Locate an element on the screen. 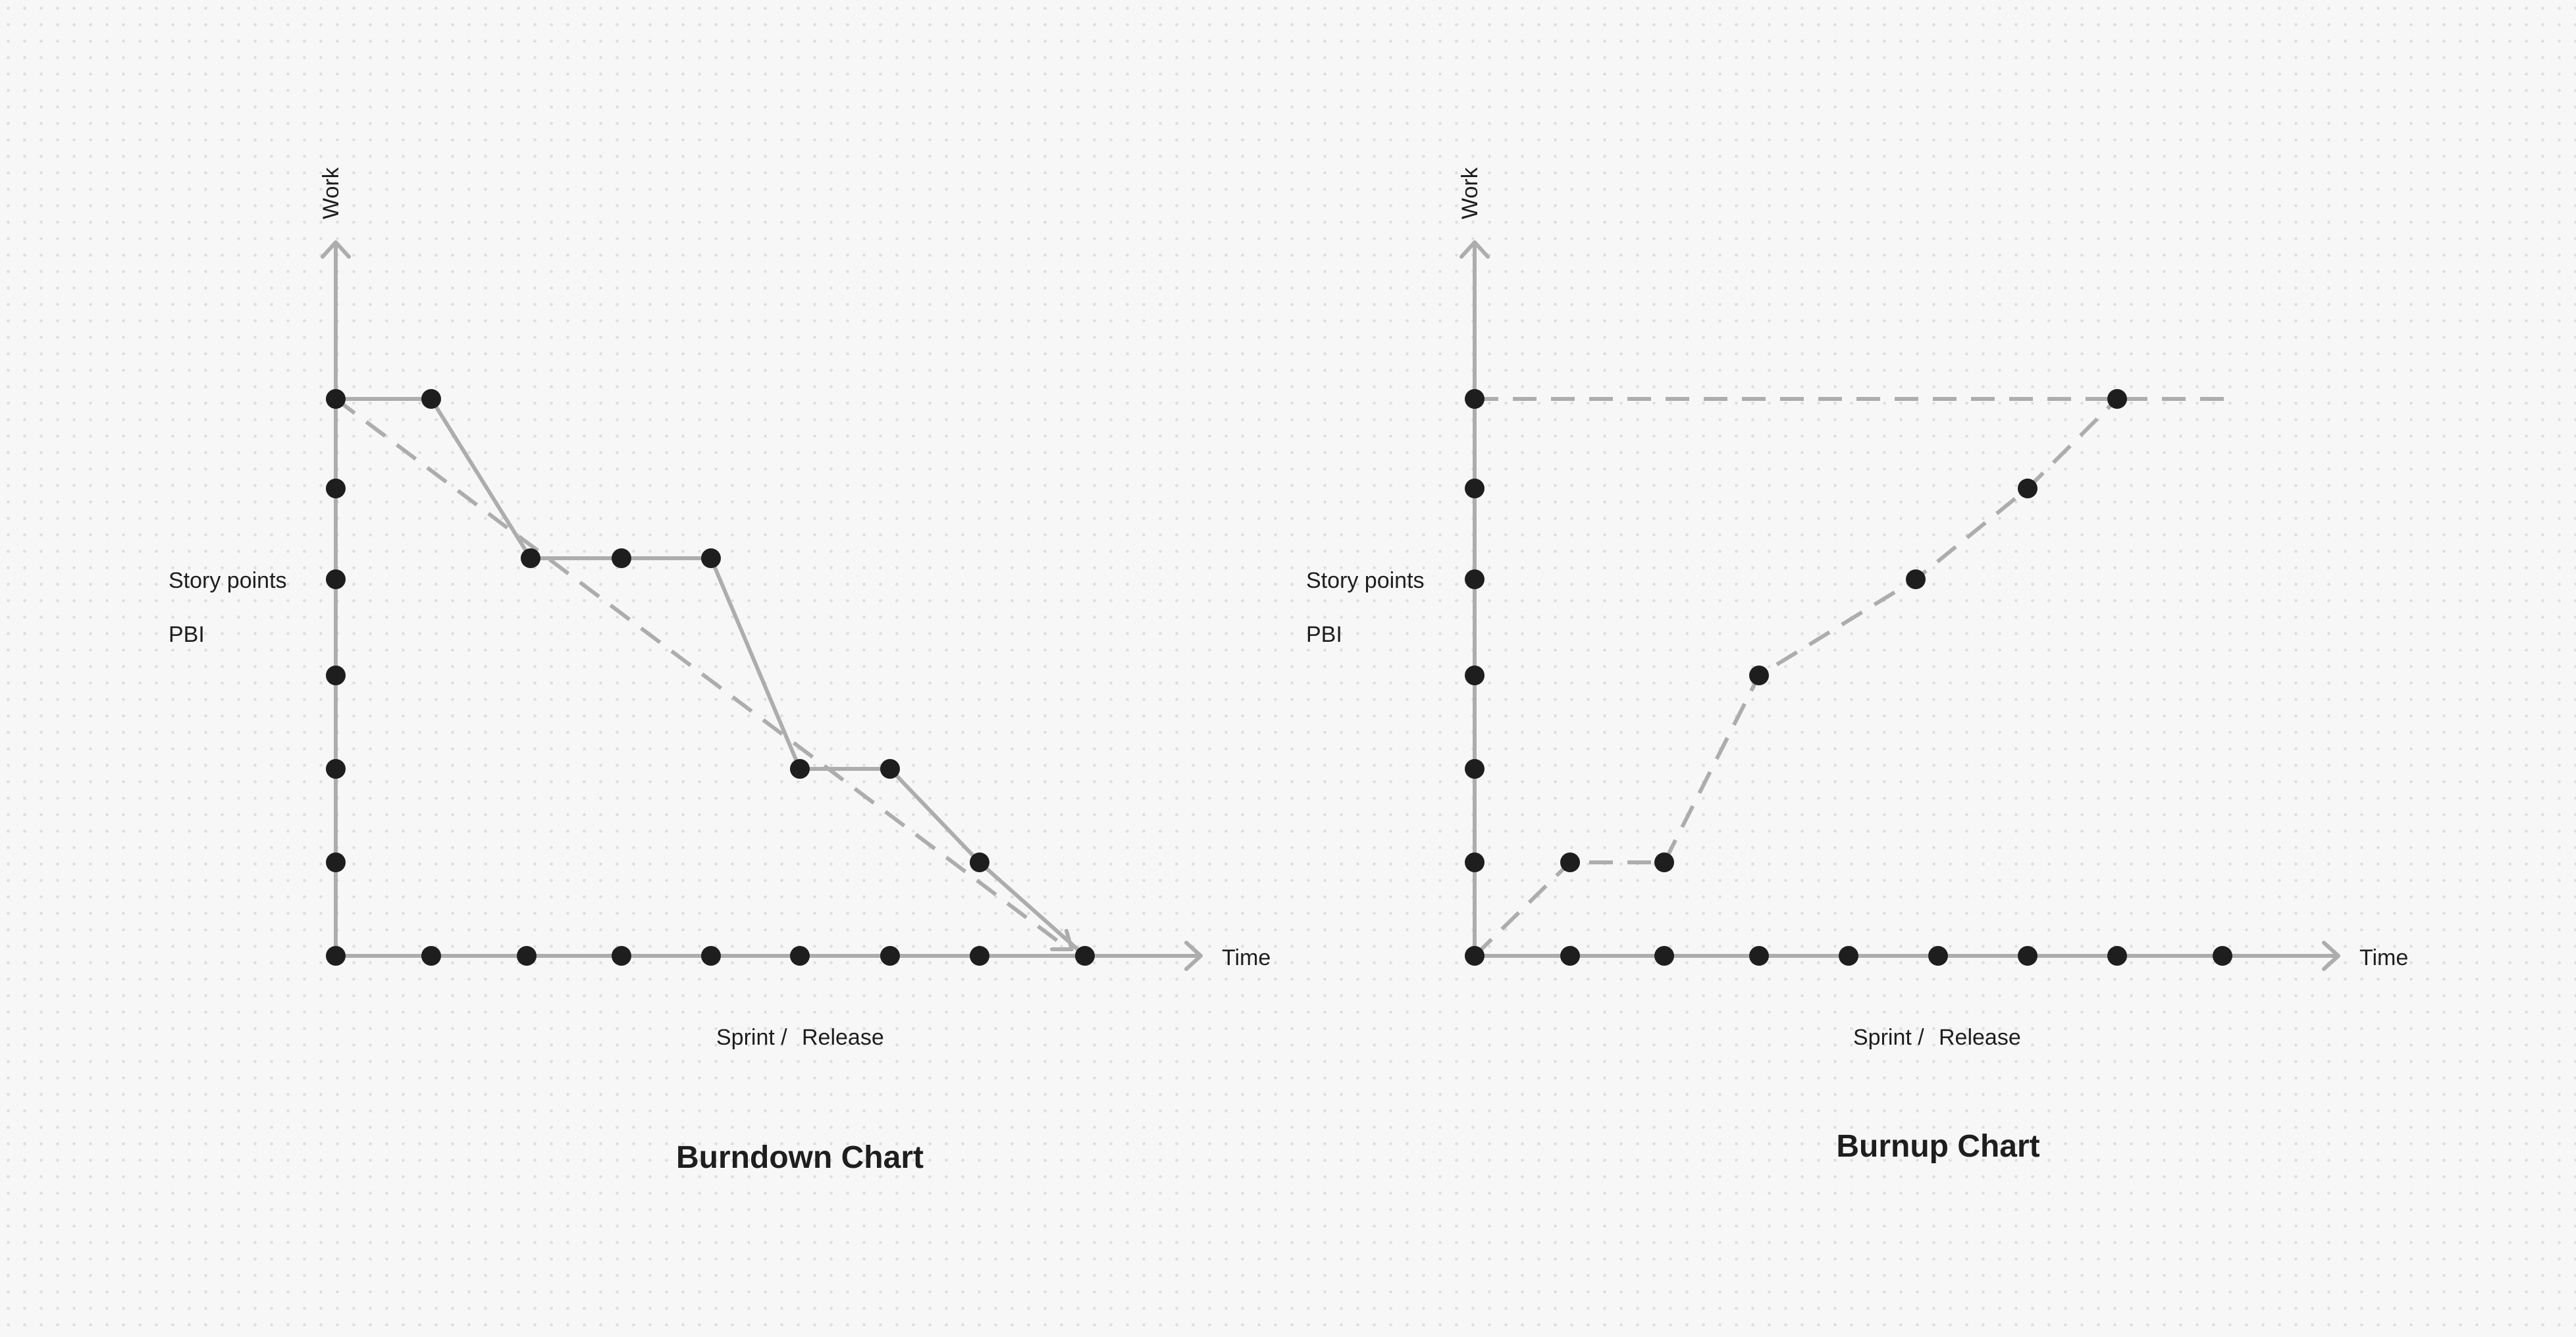 Image resolution: width=2576 pixels, height=1337 pixels. burnup-chart-title: Burnup Chart is located at coordinates (1937, 1146).